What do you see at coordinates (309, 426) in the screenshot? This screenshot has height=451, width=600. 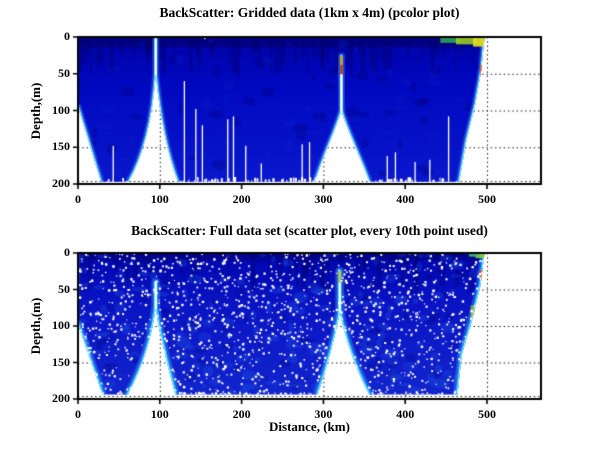 I see `x-axis-label: Distance, (km)` at bounding box center [309, 426].